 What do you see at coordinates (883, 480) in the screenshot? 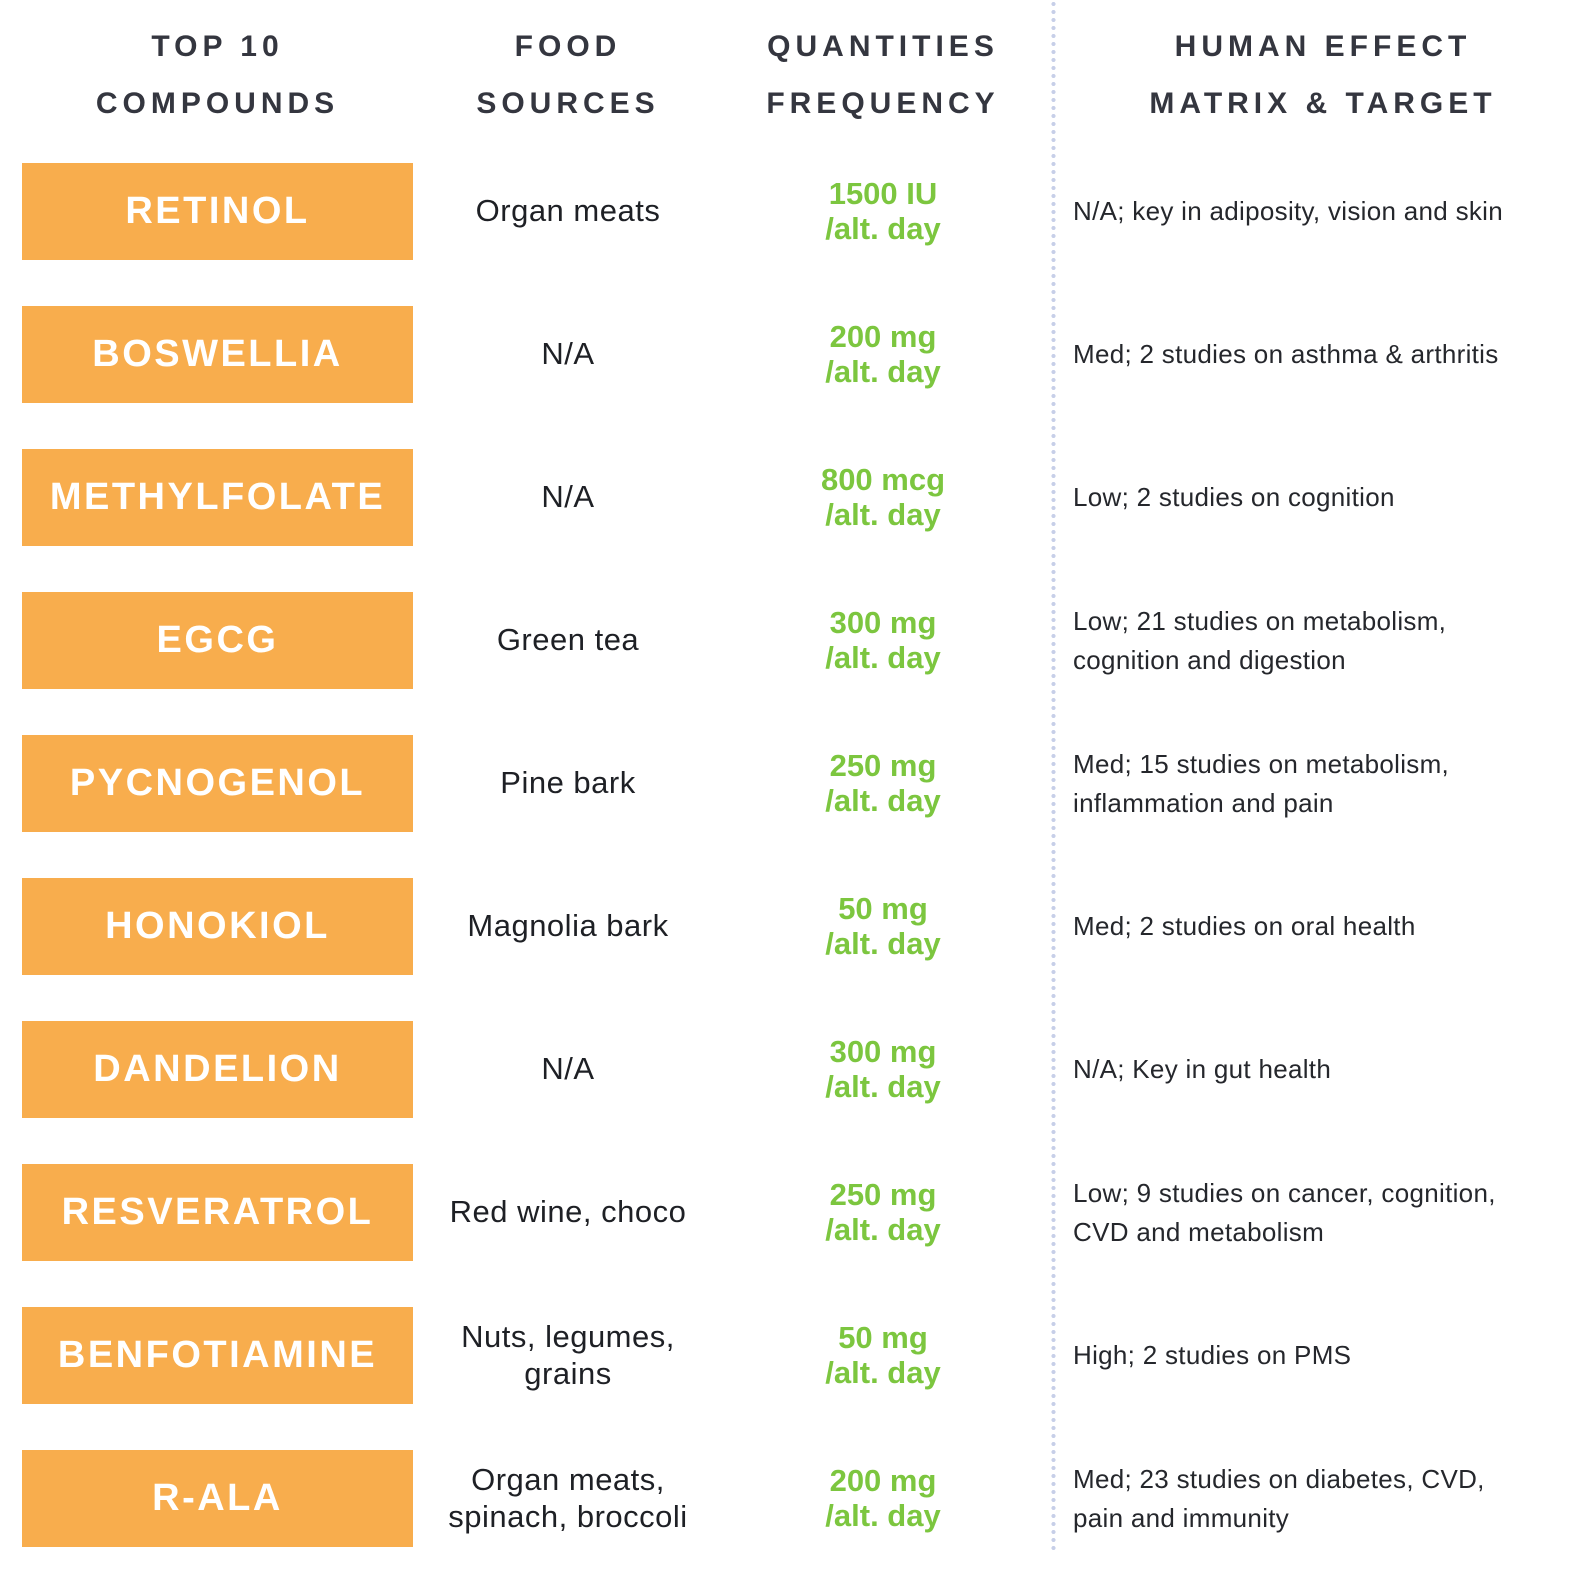
I see `quantity-amount: 800 mcg` at bounding box center [883, 480].